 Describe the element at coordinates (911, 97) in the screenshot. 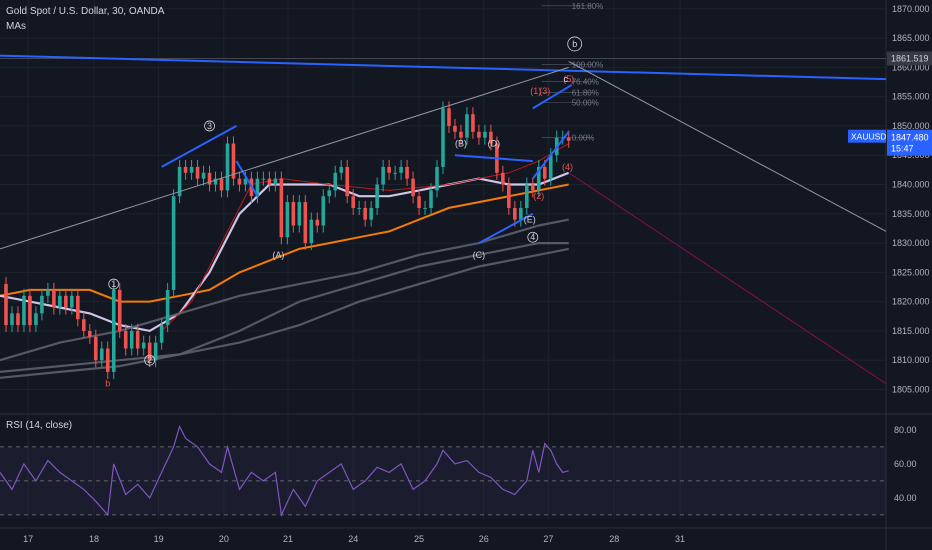

I see `price-tick-label: 1855.000` at that location.